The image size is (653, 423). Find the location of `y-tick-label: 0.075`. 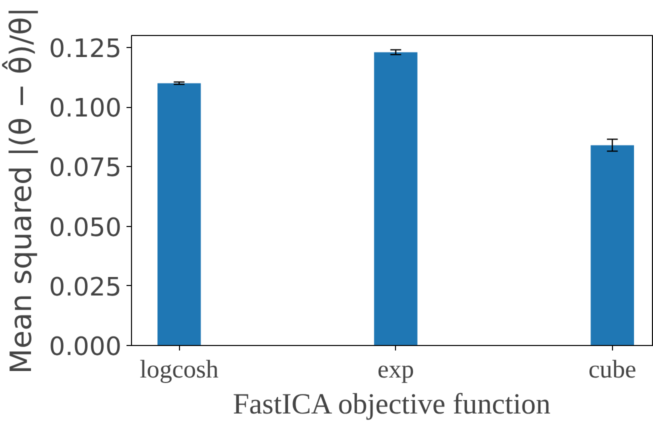

y-tick-label: 0.075 is located at coordinates (85, 167).